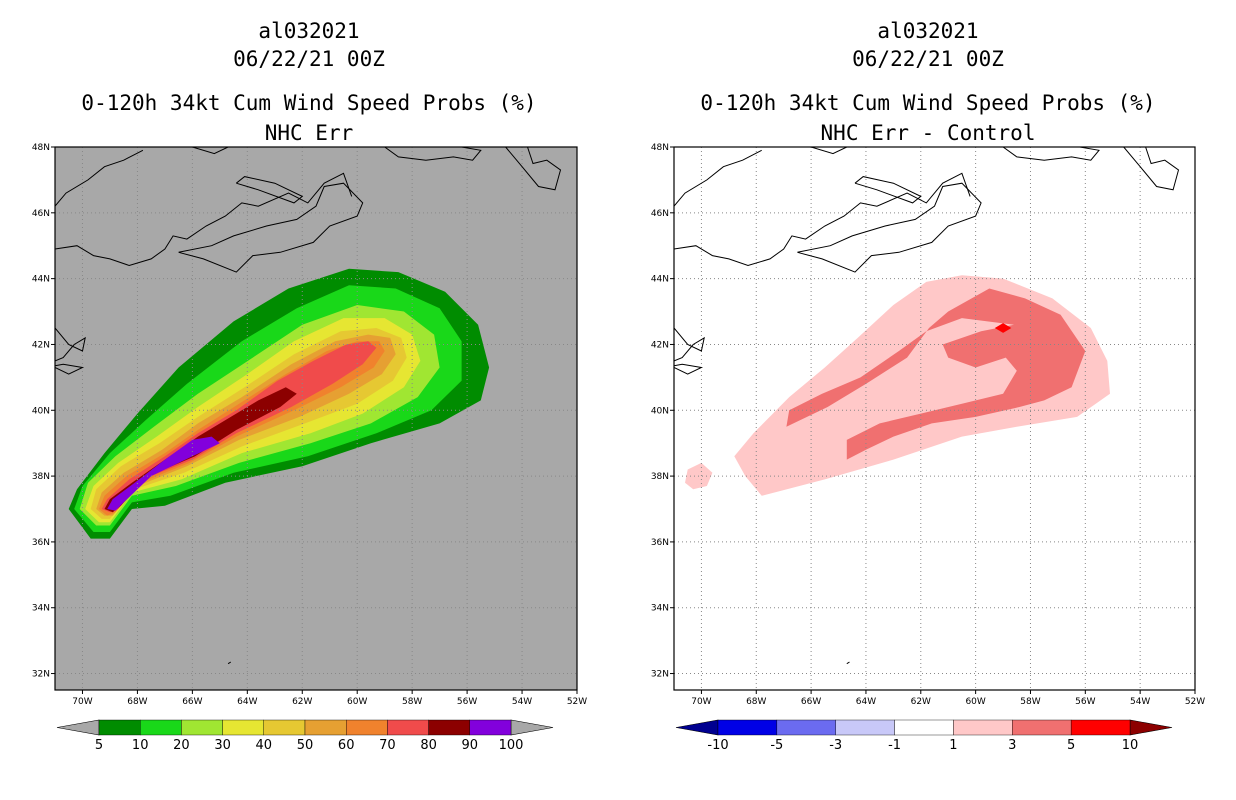 The image size is (1236, 800). What do you see at coordinates (894, 745) in the screenshot?
I see `colorbar-label: -1` at bounding box center [894, 745].